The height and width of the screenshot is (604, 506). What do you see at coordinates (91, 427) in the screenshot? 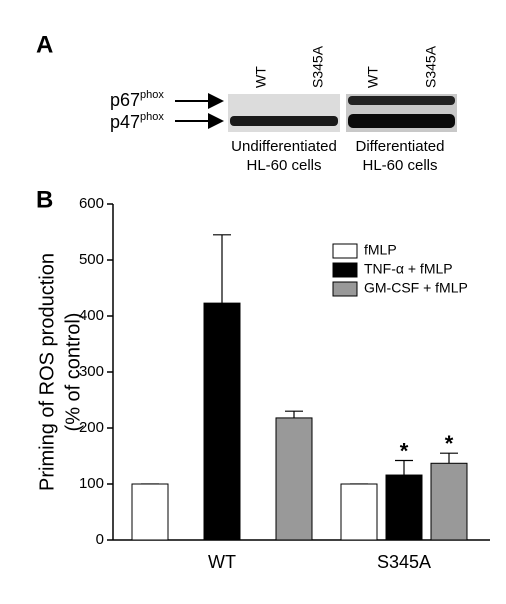
I see `y-tick-label: 200` at bounding box center [91, 427].